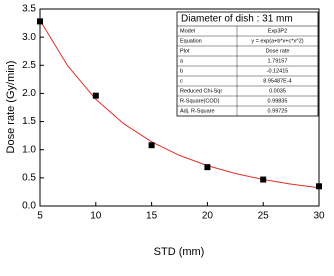 The width and height of the screenshot is (334, 276). I want to click on table-cell: Plot, so click(185, 51).